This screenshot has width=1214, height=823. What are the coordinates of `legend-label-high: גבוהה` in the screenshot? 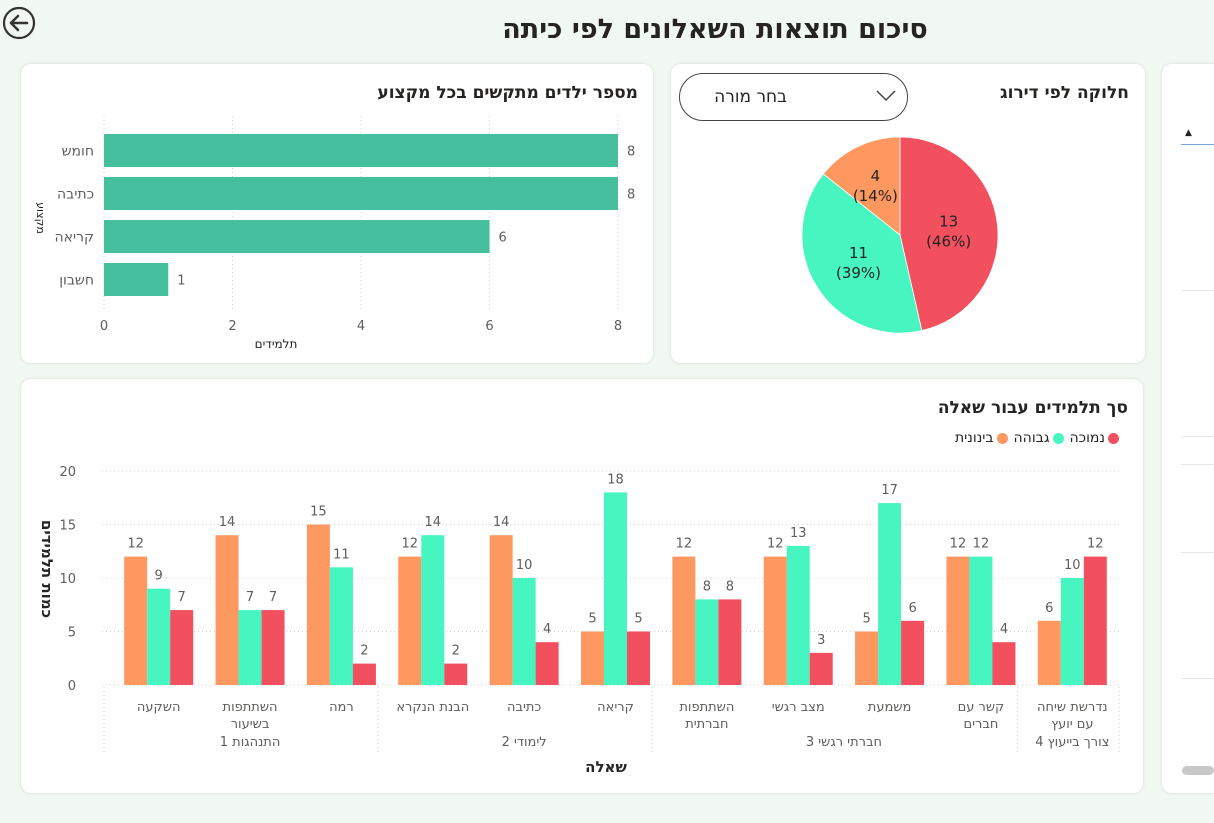 It's located at (1031, 438).